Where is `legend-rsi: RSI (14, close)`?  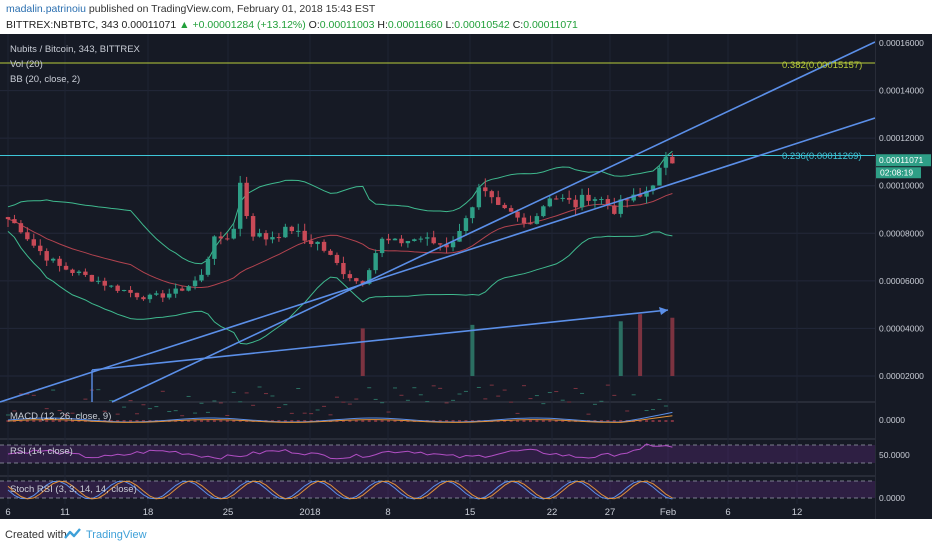
legend-rsi: RSI (14, close) is located at coordinates (41, 451).